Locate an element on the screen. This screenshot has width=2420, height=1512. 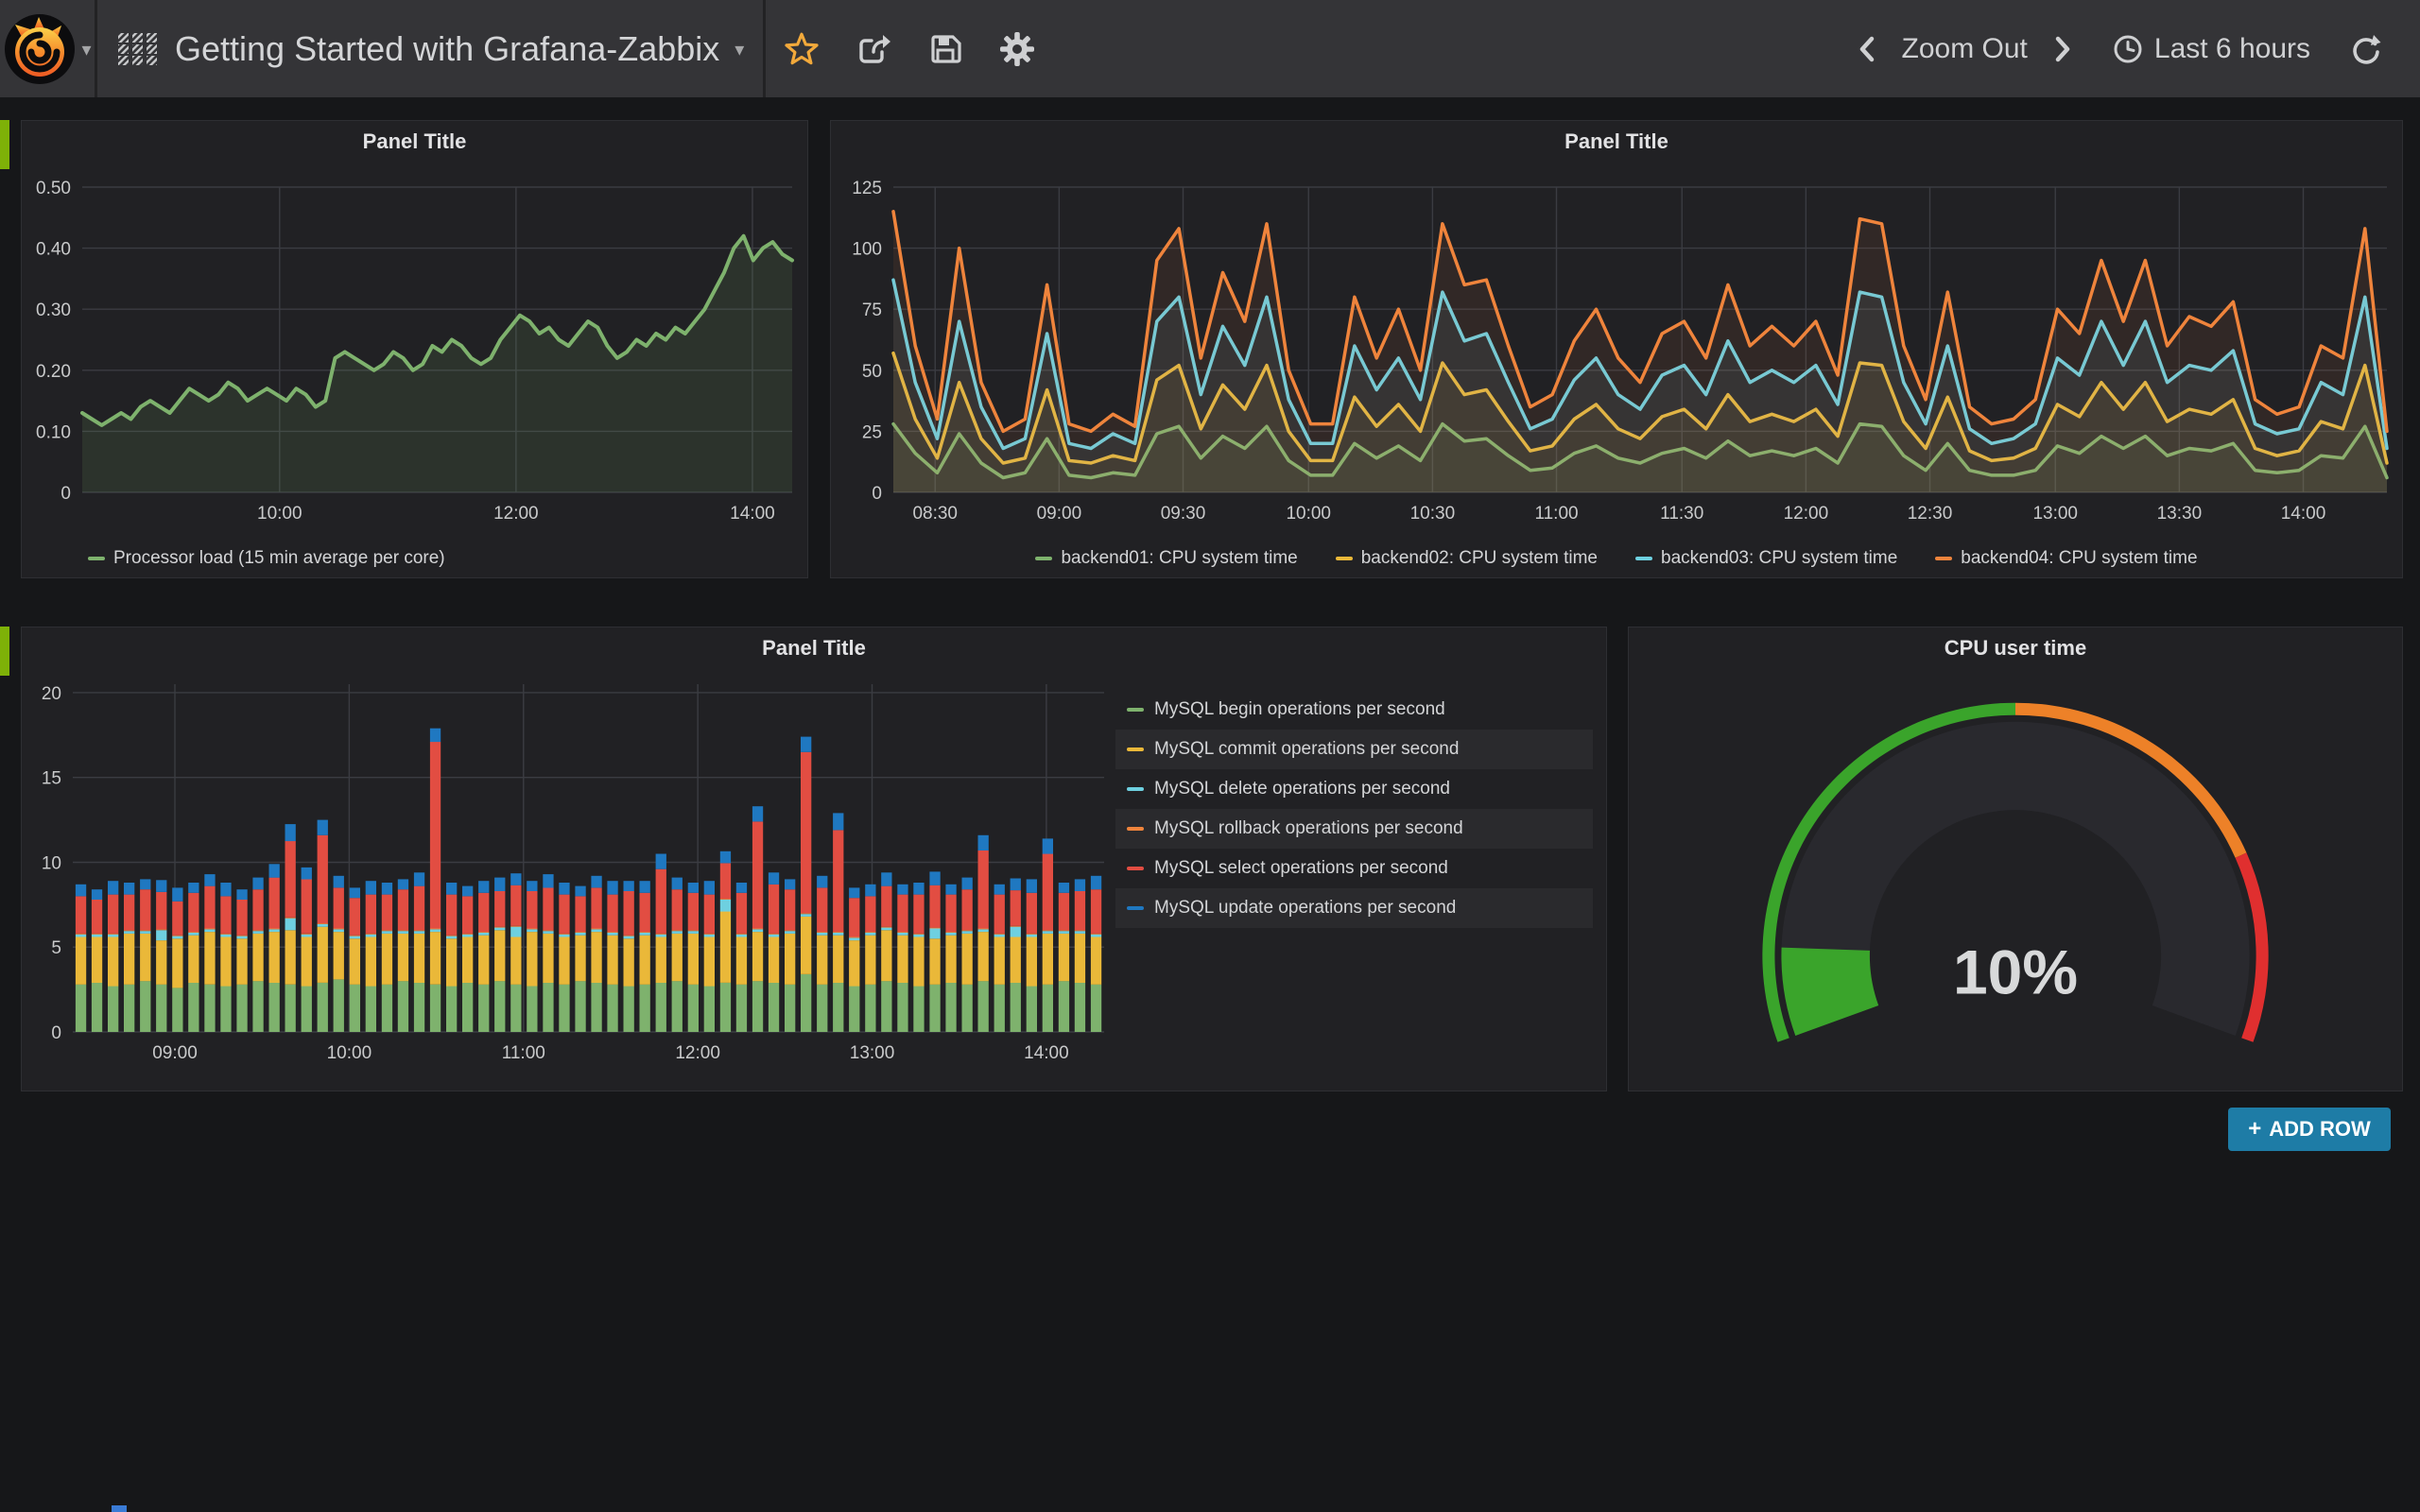
panel-title: CPU user time is located at coordinates (2015, 648).